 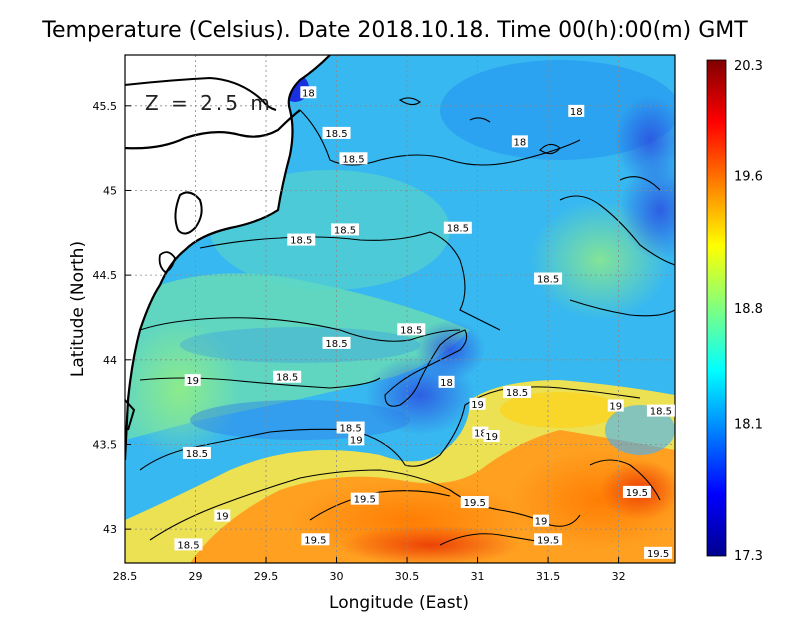 What do you see at coordinates (112, 318) in the screenshot?
I see `y-axis-ticks: 43 43.5 44 44.5 45 45.5` at bounding box center [112, 318].